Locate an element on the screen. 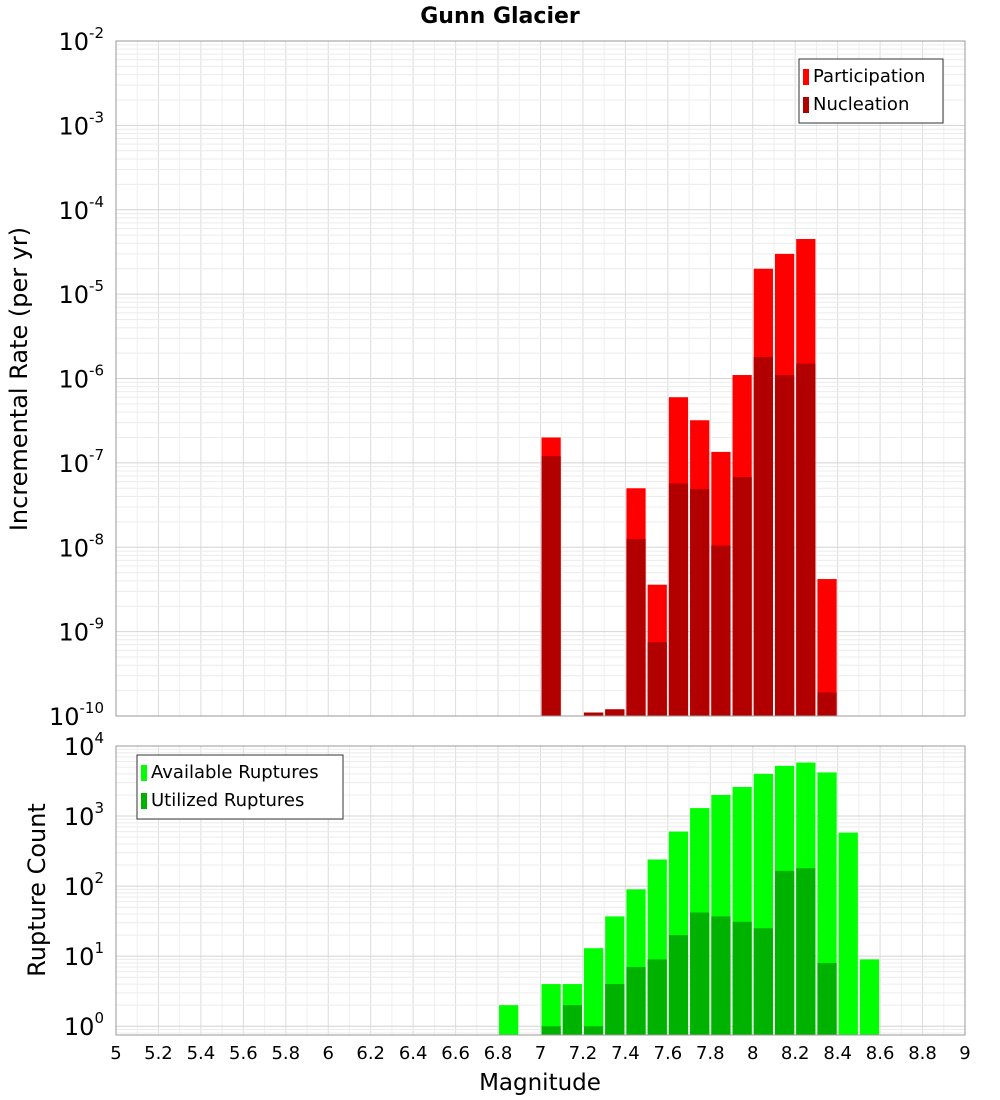 The width and height of the screenshot is (1000, 1100). bottom-y-tick-label: 10² is located at coordinates (84, 885).